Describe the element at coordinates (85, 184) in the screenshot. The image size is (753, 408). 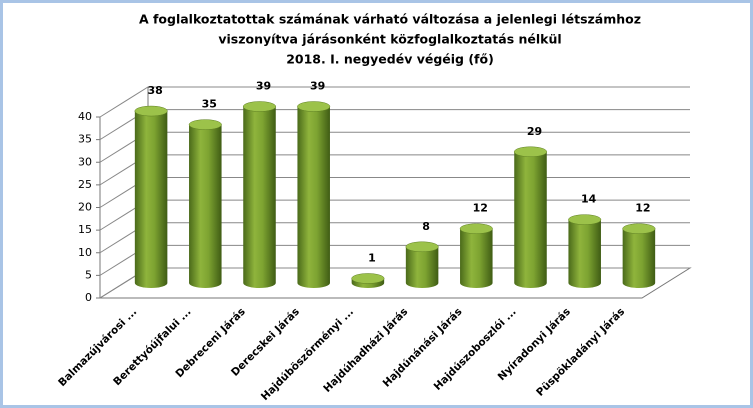
I see `y-tick-label: 25` at that location.